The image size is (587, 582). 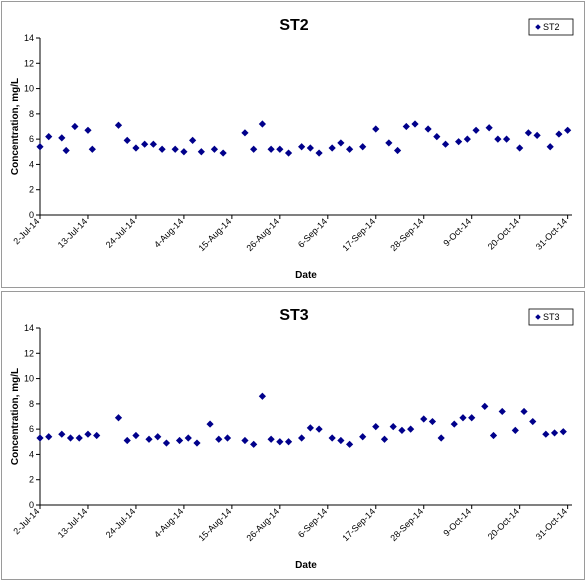 What do you see at coordinates (29, 379) in the screenshot?
I see `y-tick-label: 10` at bounding box center [29, 379].